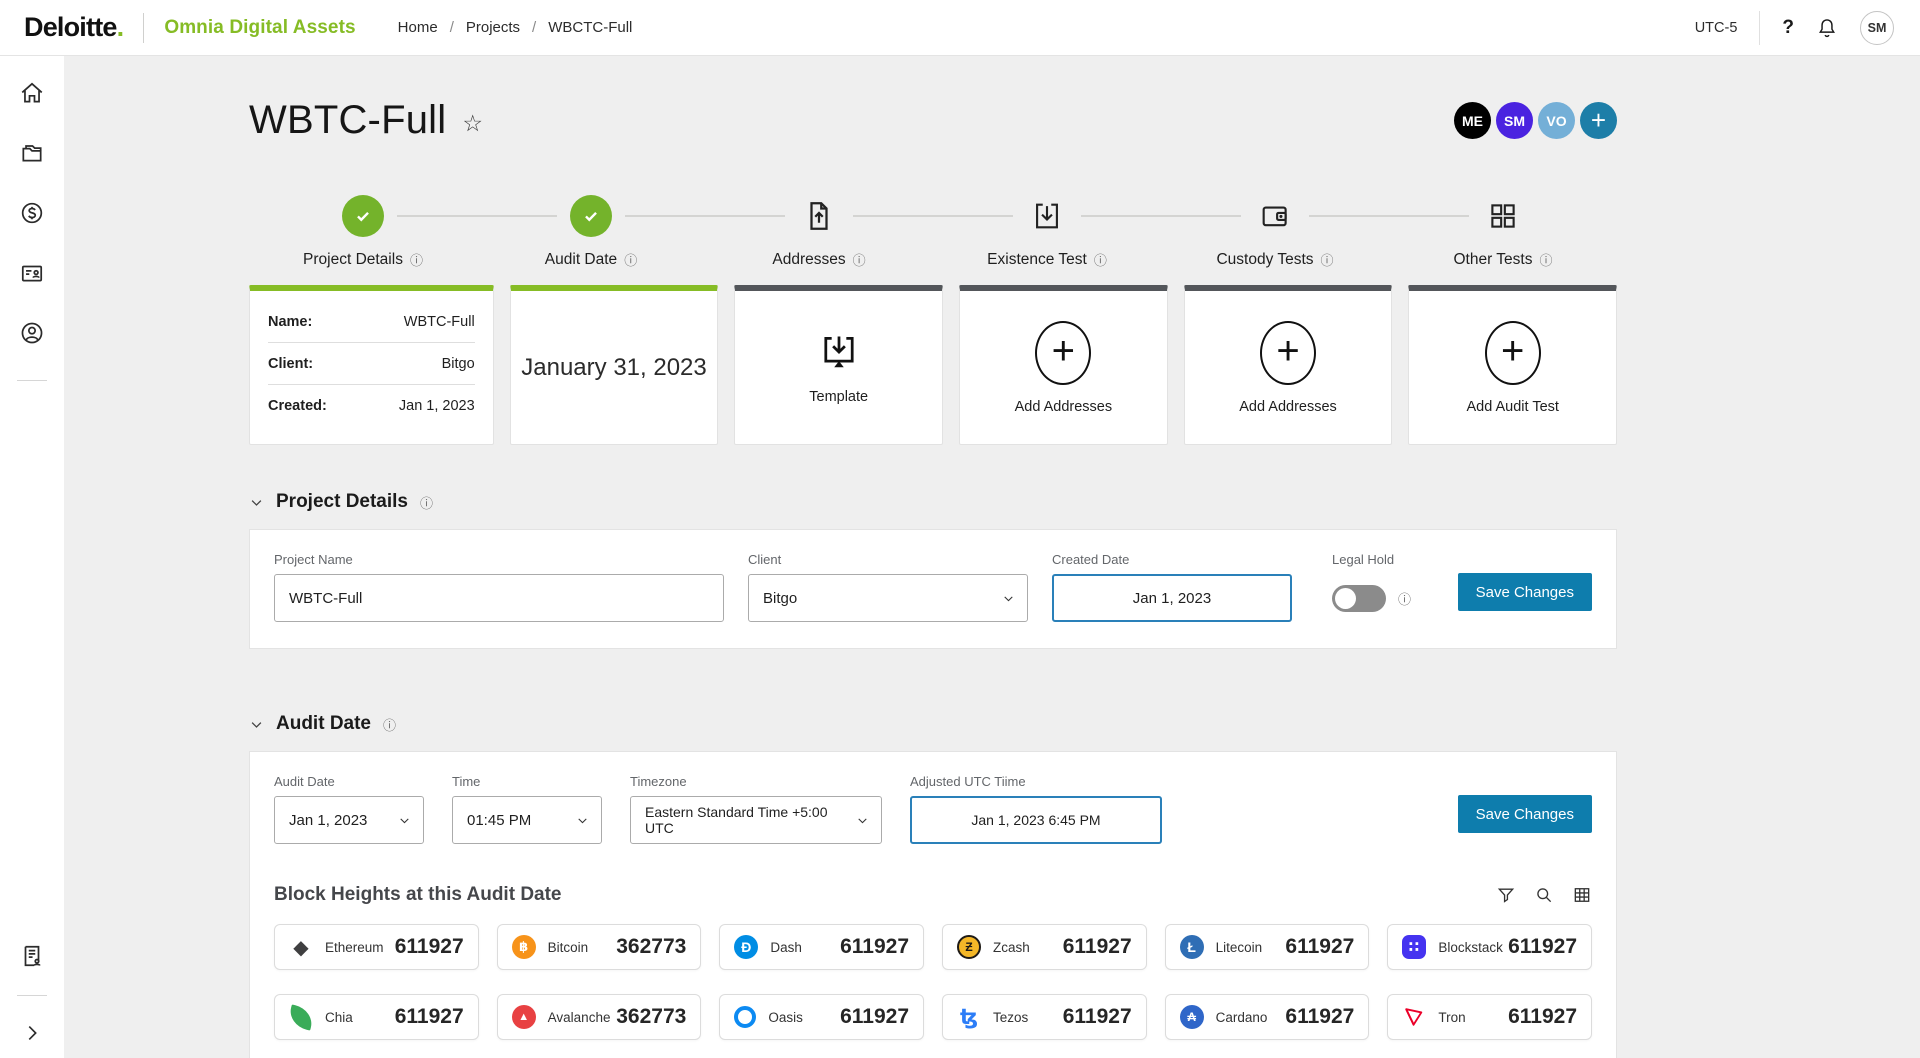 The image size is (1920, 1058). Describe the element at coordinates (304, 781) in the screenshot. I see `field-label: Audit Date` at that location.